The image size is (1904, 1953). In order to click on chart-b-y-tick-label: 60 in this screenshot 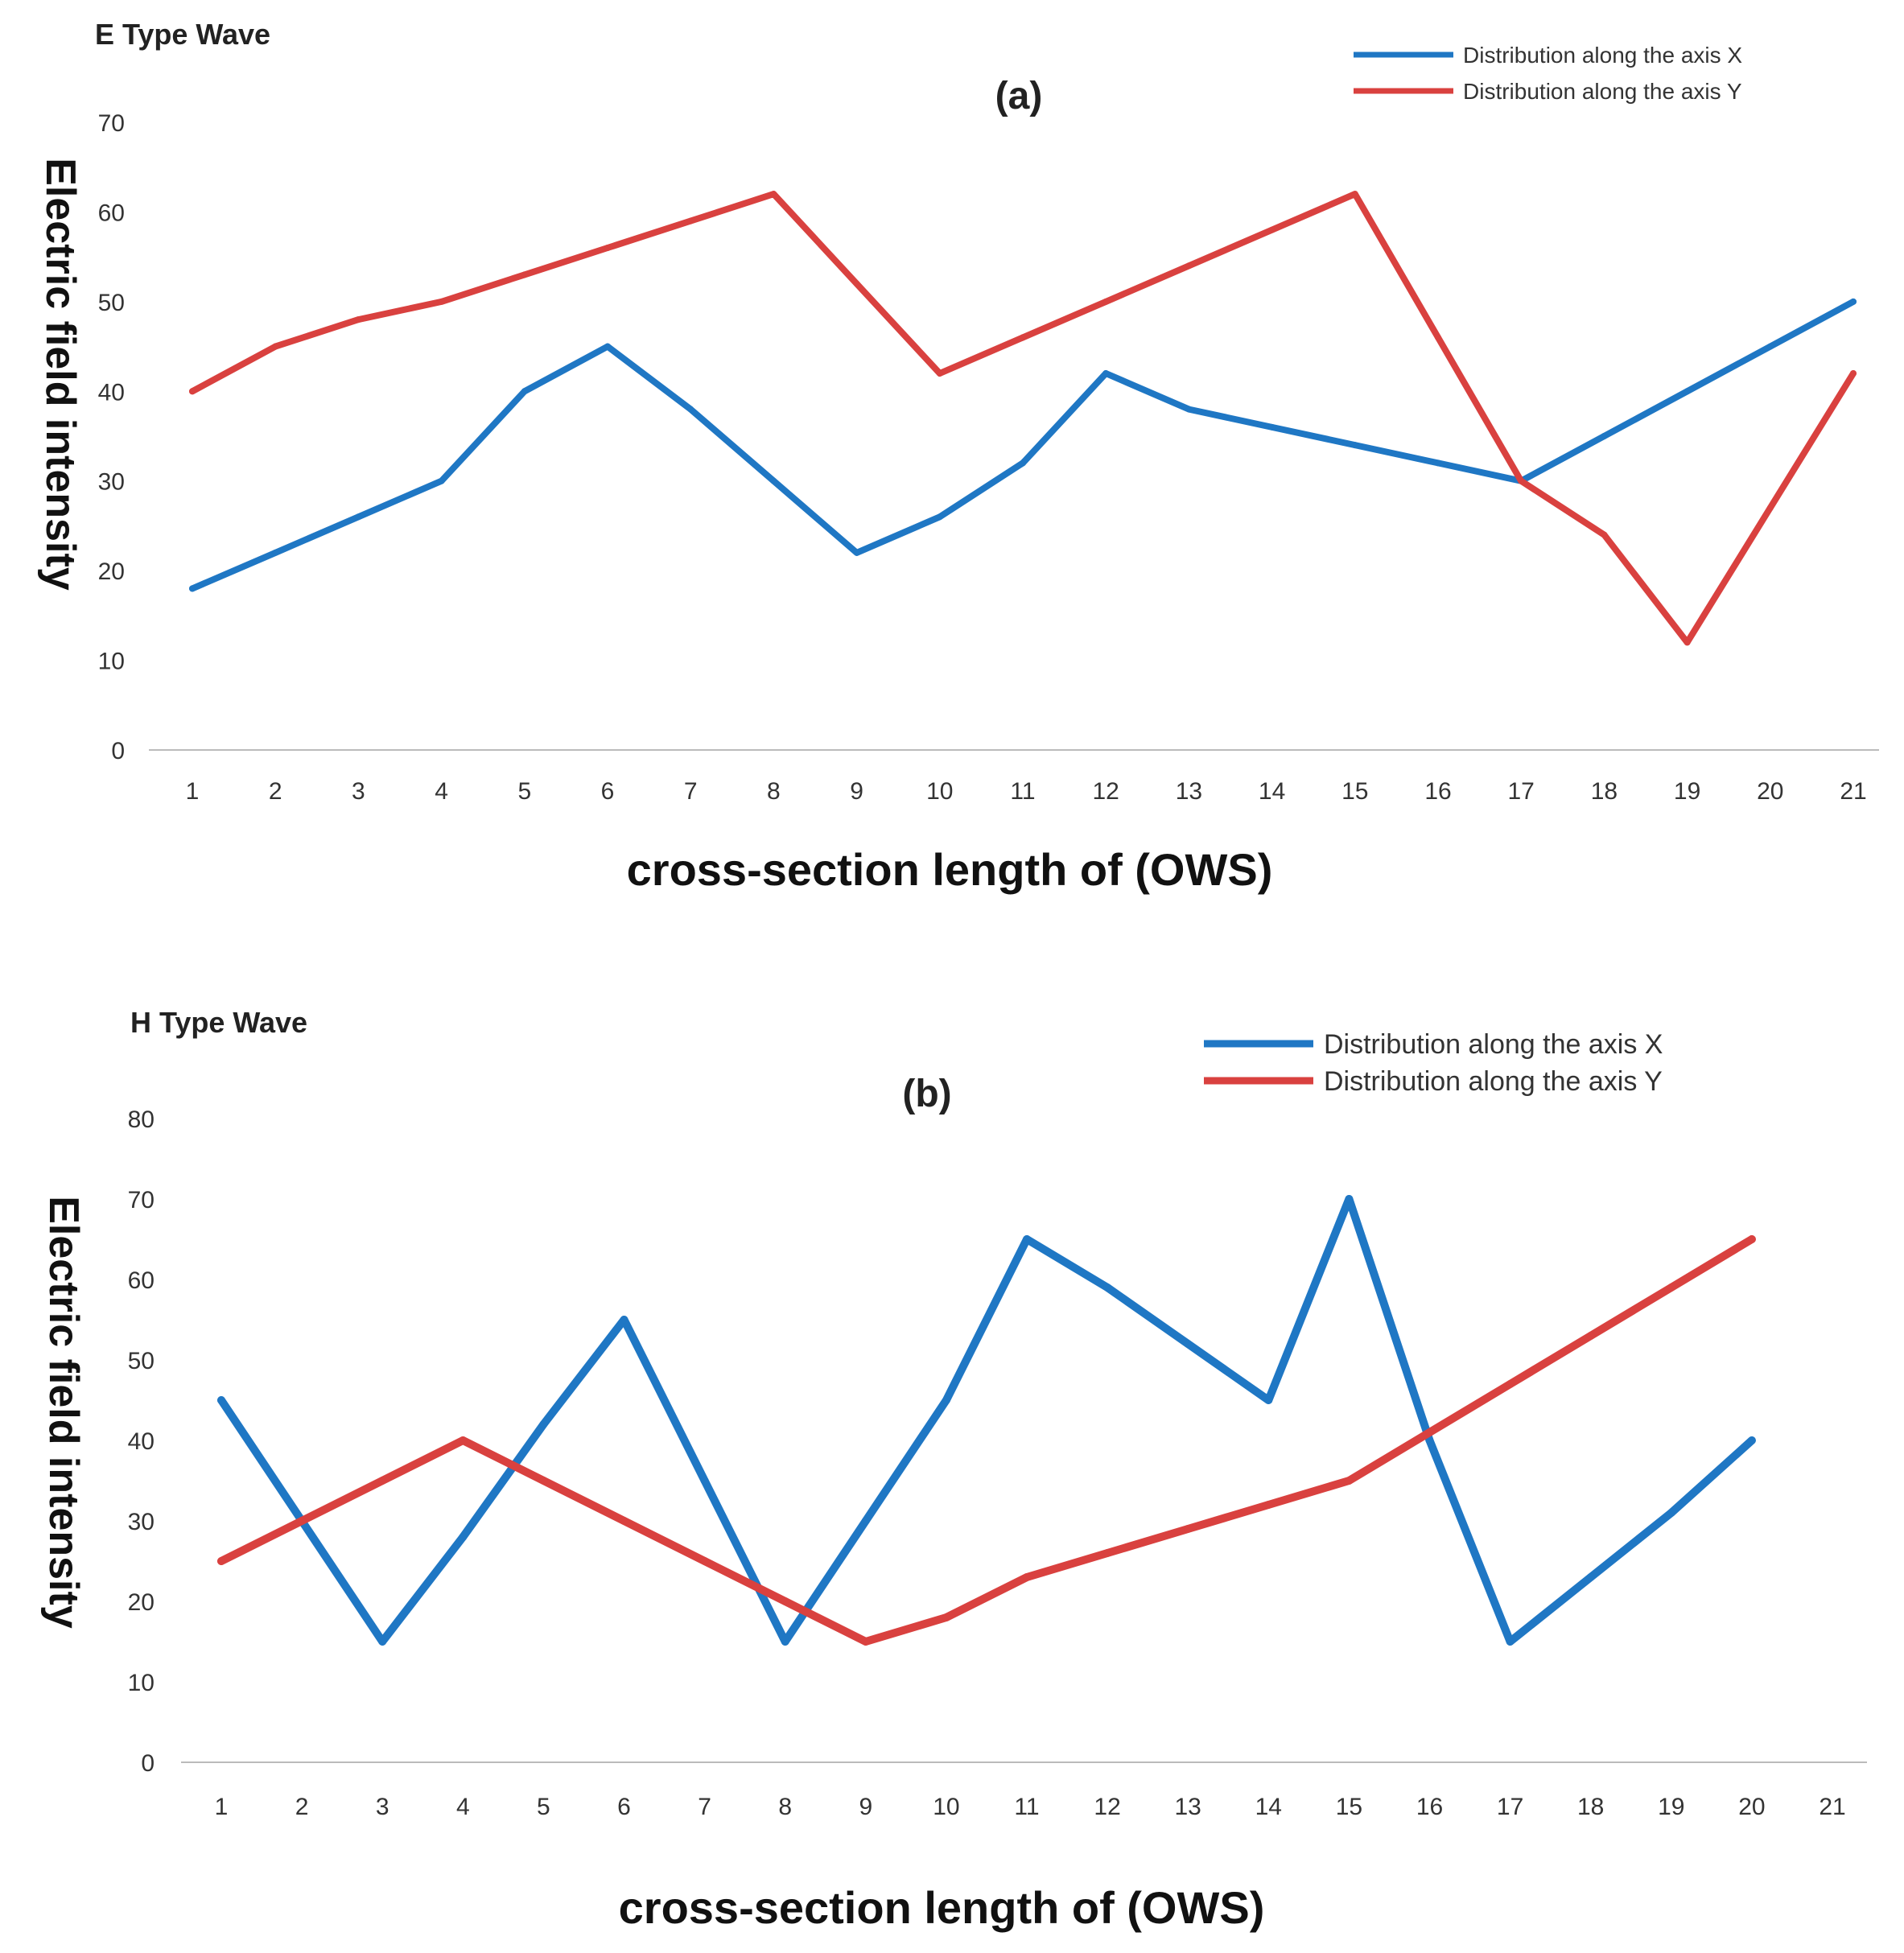, I will do `click(141, 1280)`.